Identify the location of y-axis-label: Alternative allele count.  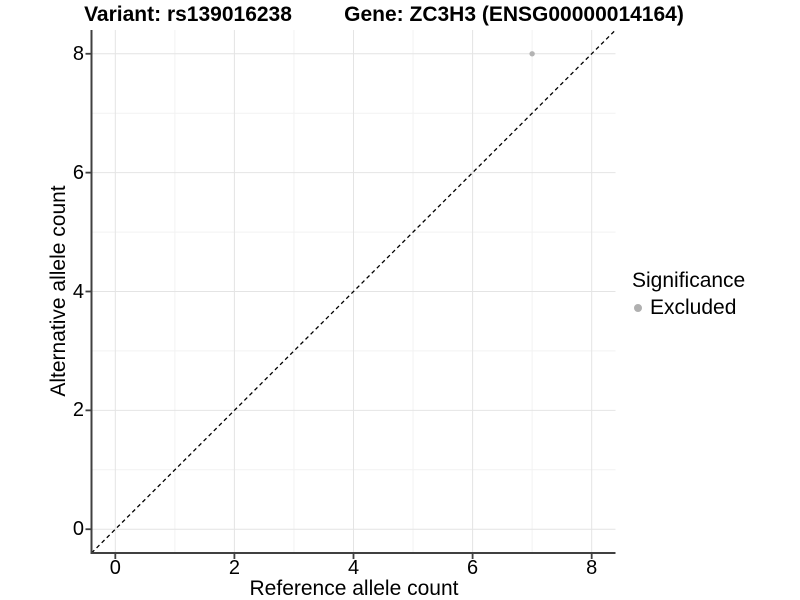
(58, 291).